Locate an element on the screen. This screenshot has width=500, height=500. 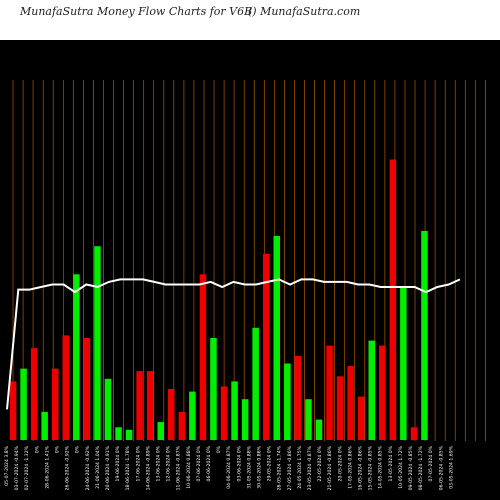
x-tick-label: 10-06-2024 0.88% is located at coordinates (189, 466).